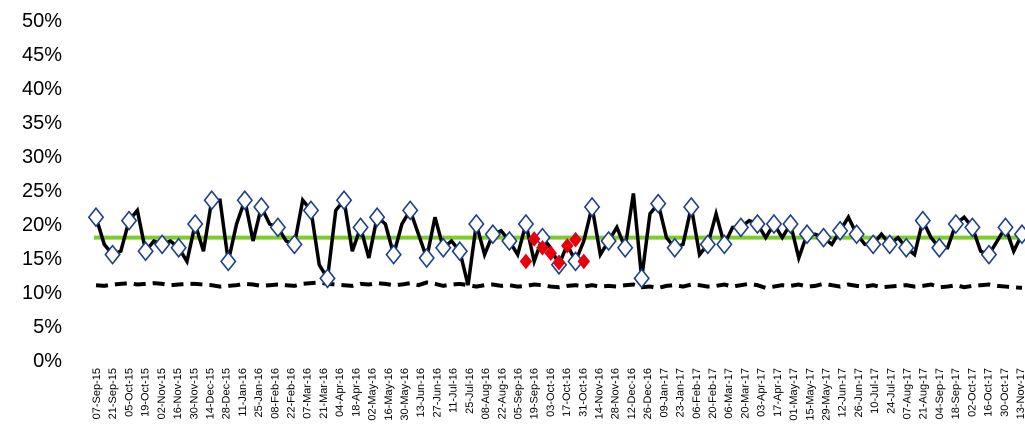  What do you see at coordinates (713, 393) in the screenshot?
I see `x-tick-label: 20-Feb-17` at bounding box center [713, 393].